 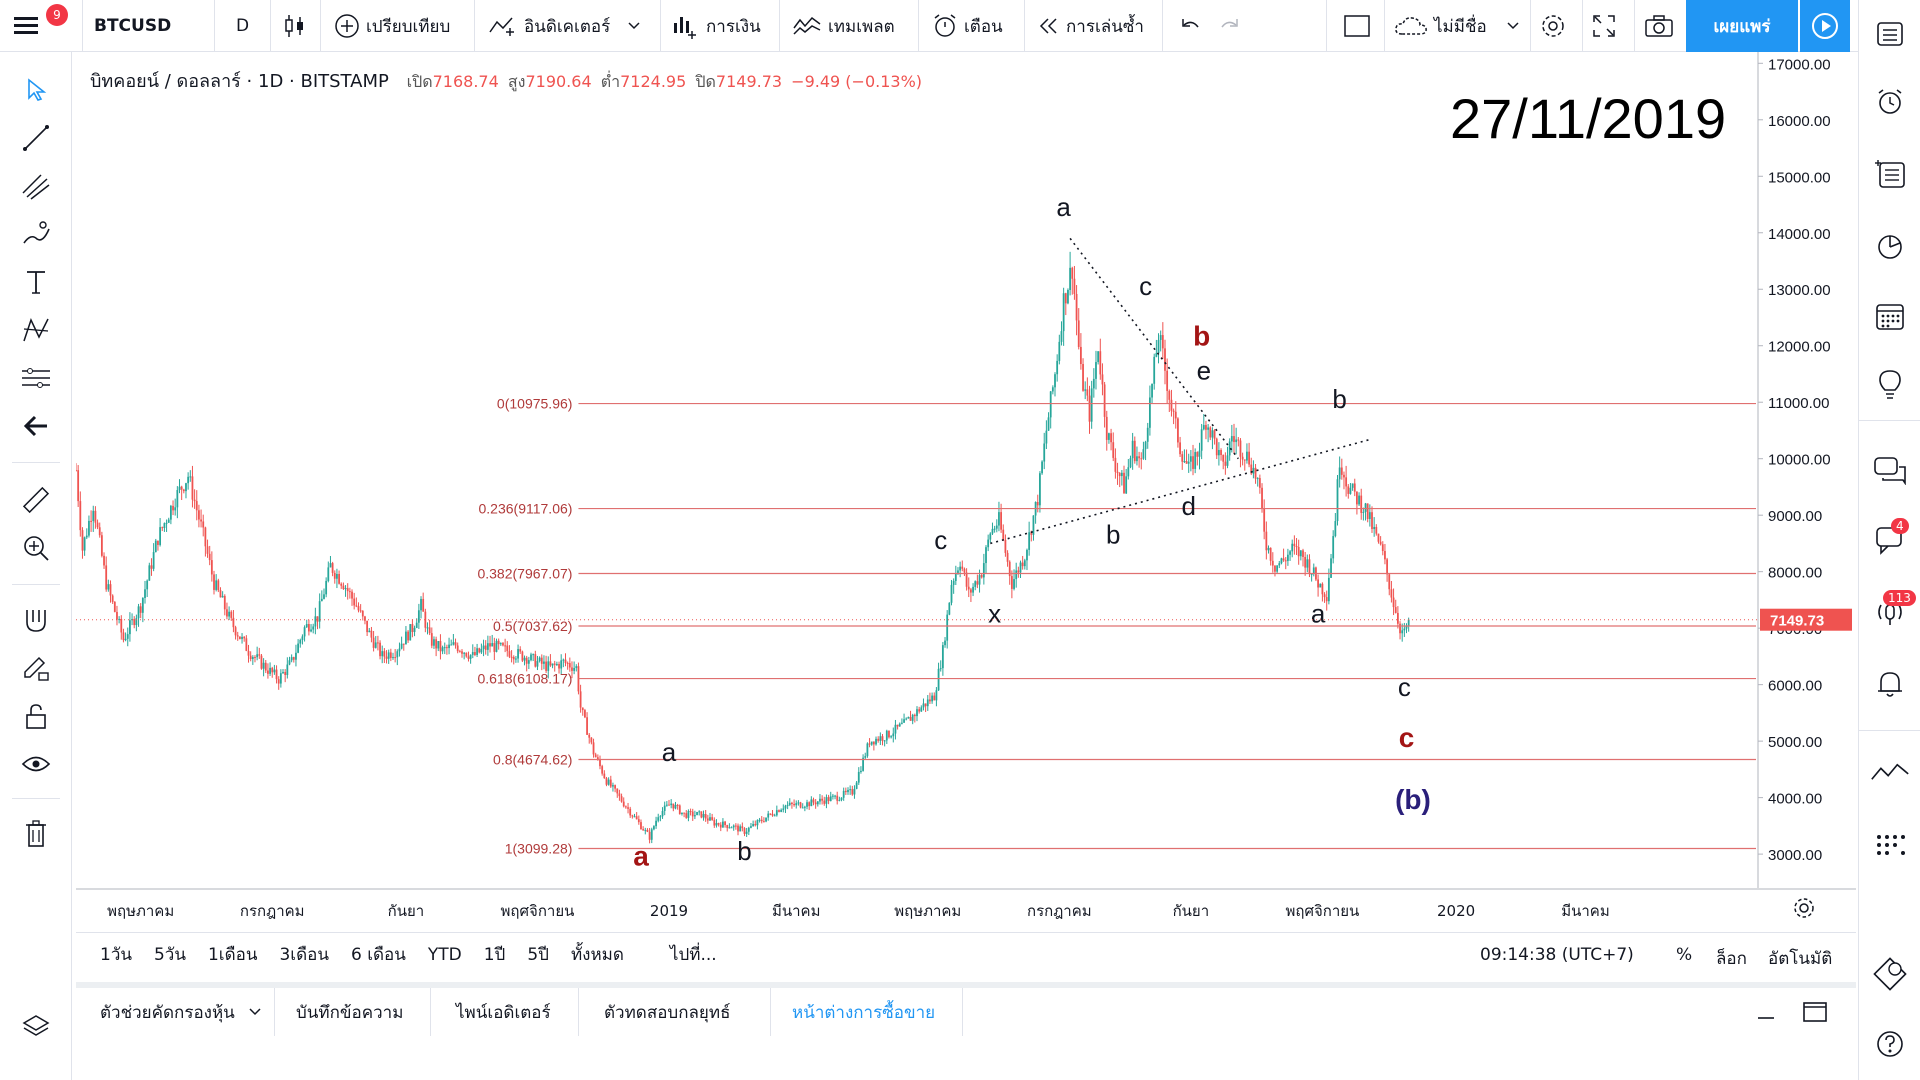 I want to click on replay-button: การเล่นซ้ำ, so click(x=1091, y=26).